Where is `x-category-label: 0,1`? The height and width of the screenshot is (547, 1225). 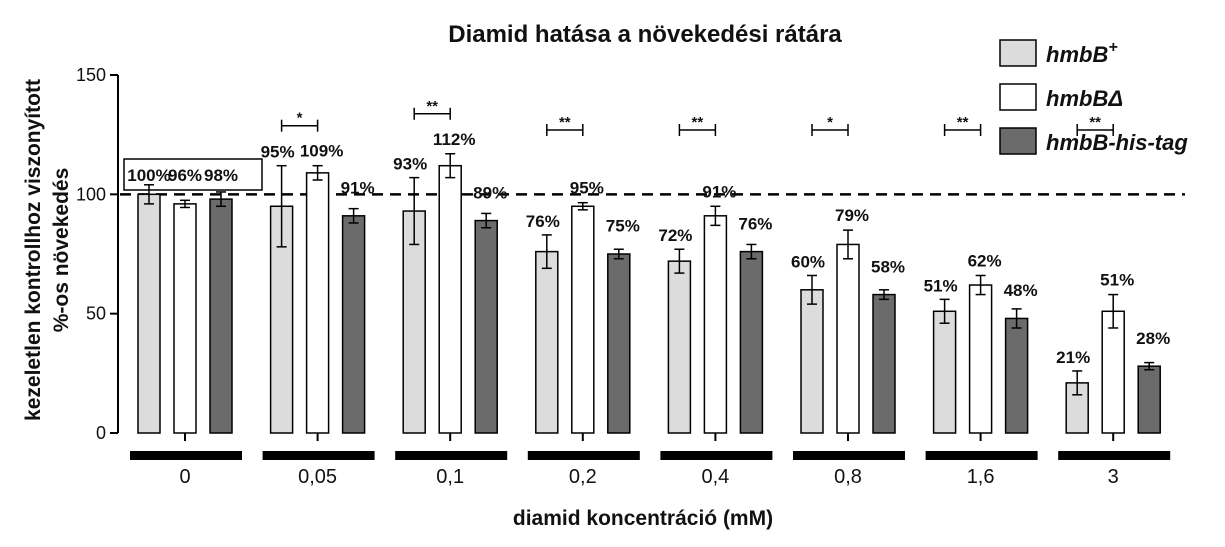 x-category-label: 0,1 is located at coordinates (450, 477).